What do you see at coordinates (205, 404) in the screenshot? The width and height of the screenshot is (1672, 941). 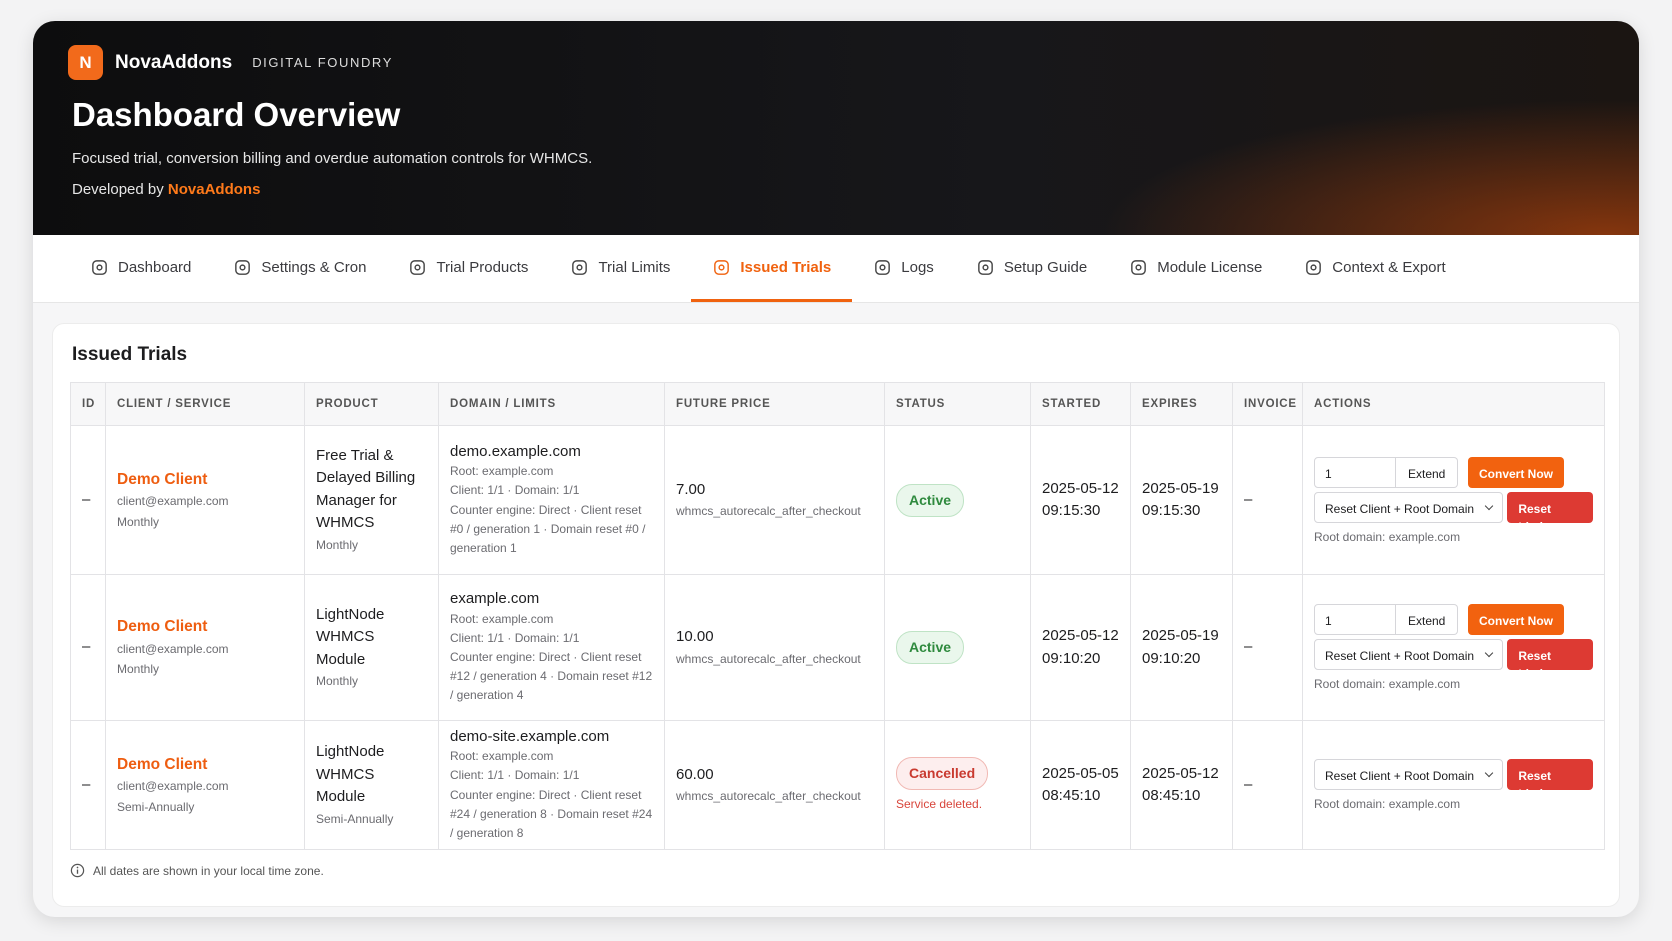 I see `column-header: CLIENT / SERVICE` at bounding box center [205, 404].